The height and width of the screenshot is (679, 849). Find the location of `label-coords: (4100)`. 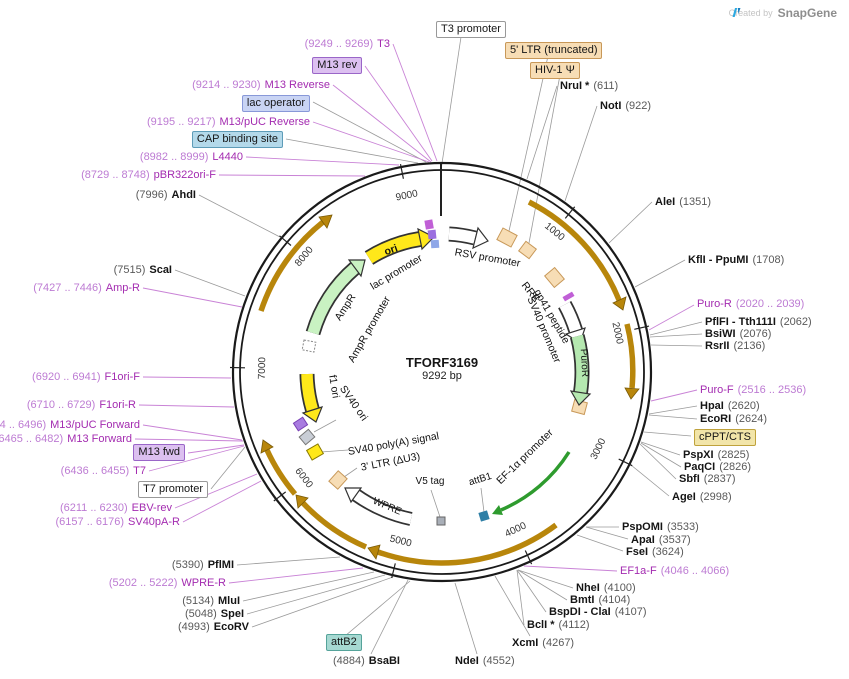

label-coords: (4100) is located at coordinates (619, 588).